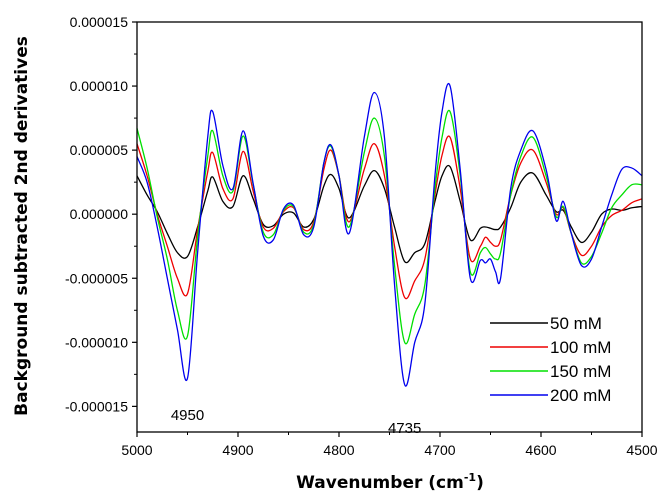  I want to click on legend-label: 50 mM, so click(576, 323).